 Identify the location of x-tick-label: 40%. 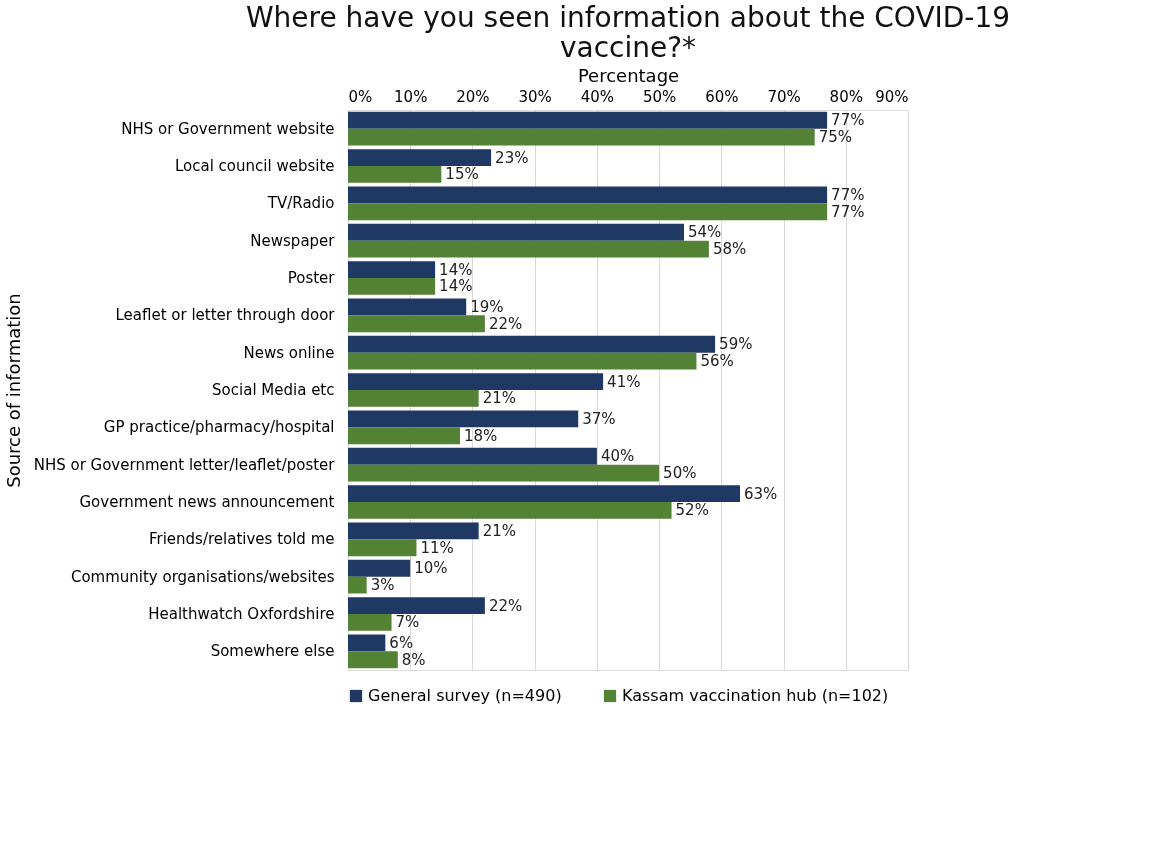
(597, 96).